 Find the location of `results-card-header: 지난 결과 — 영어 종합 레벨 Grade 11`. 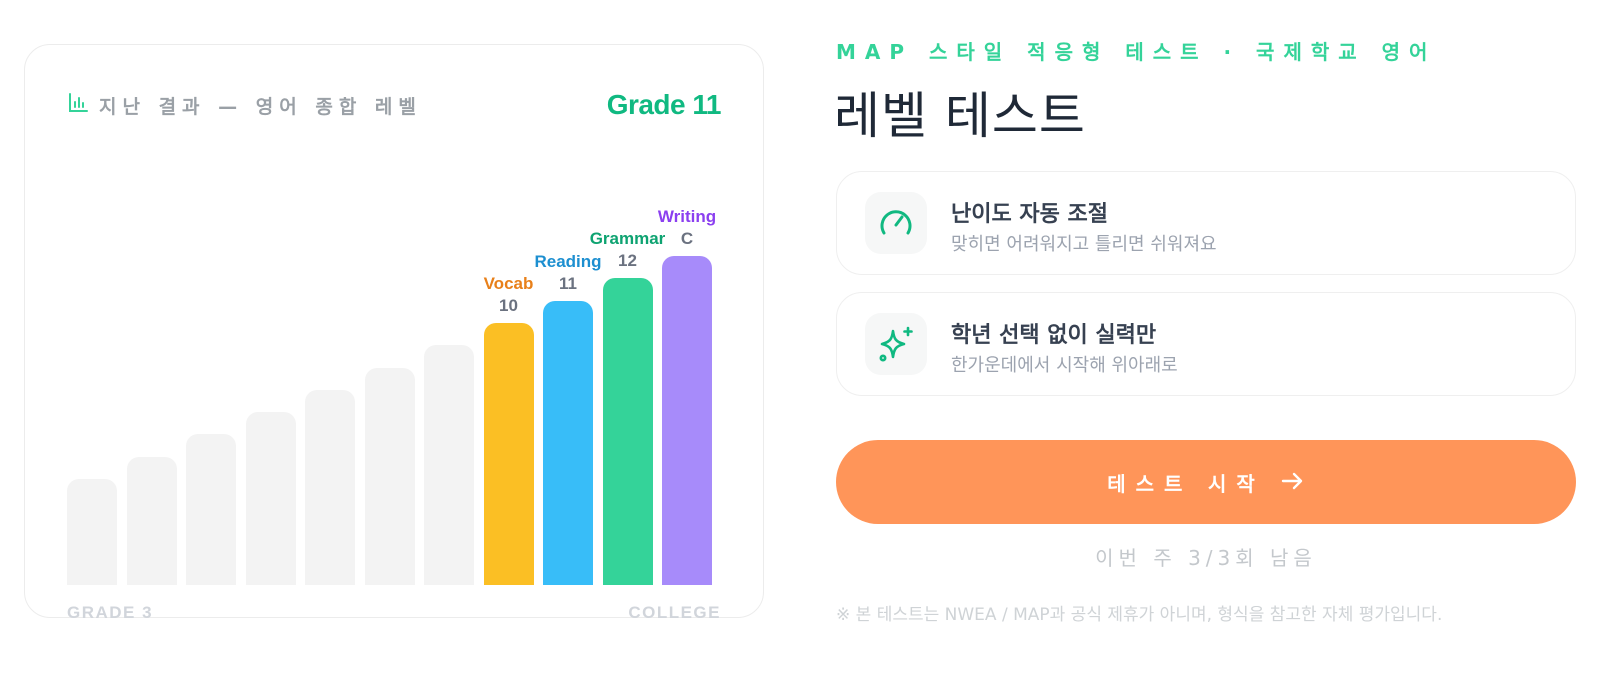

results-card-header: 지난 결과 — 영어 종합 레벨 Grade 11 is located at coordinates (394, 105).